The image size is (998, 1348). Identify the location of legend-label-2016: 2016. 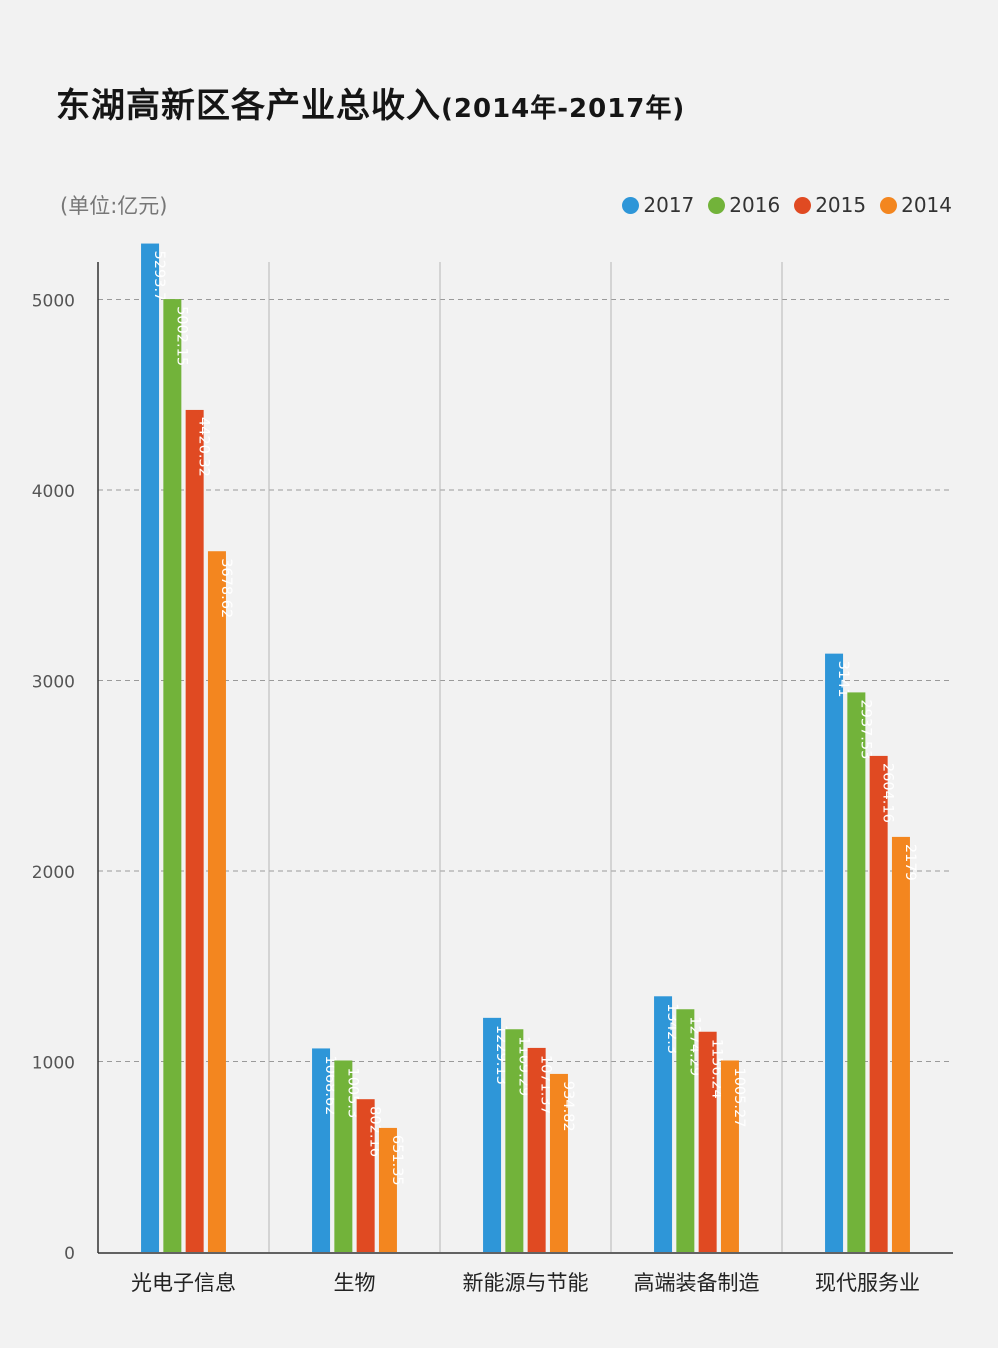
(755, 205).